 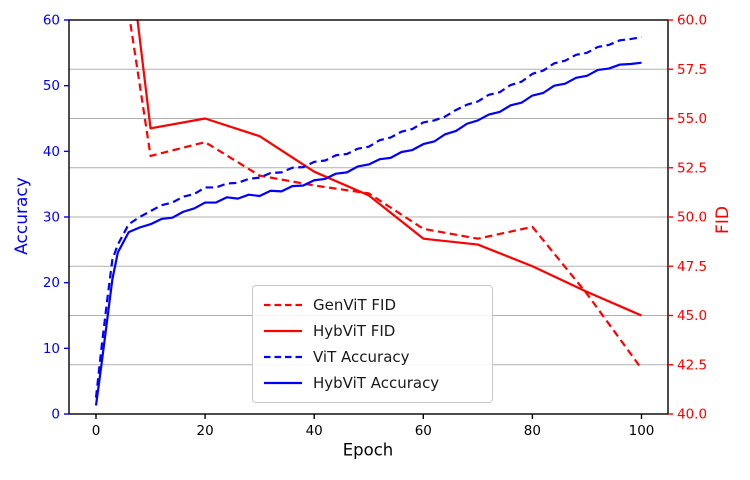 I want to click on y-tick-label-right: 40.0, so click(x=692, y=415).